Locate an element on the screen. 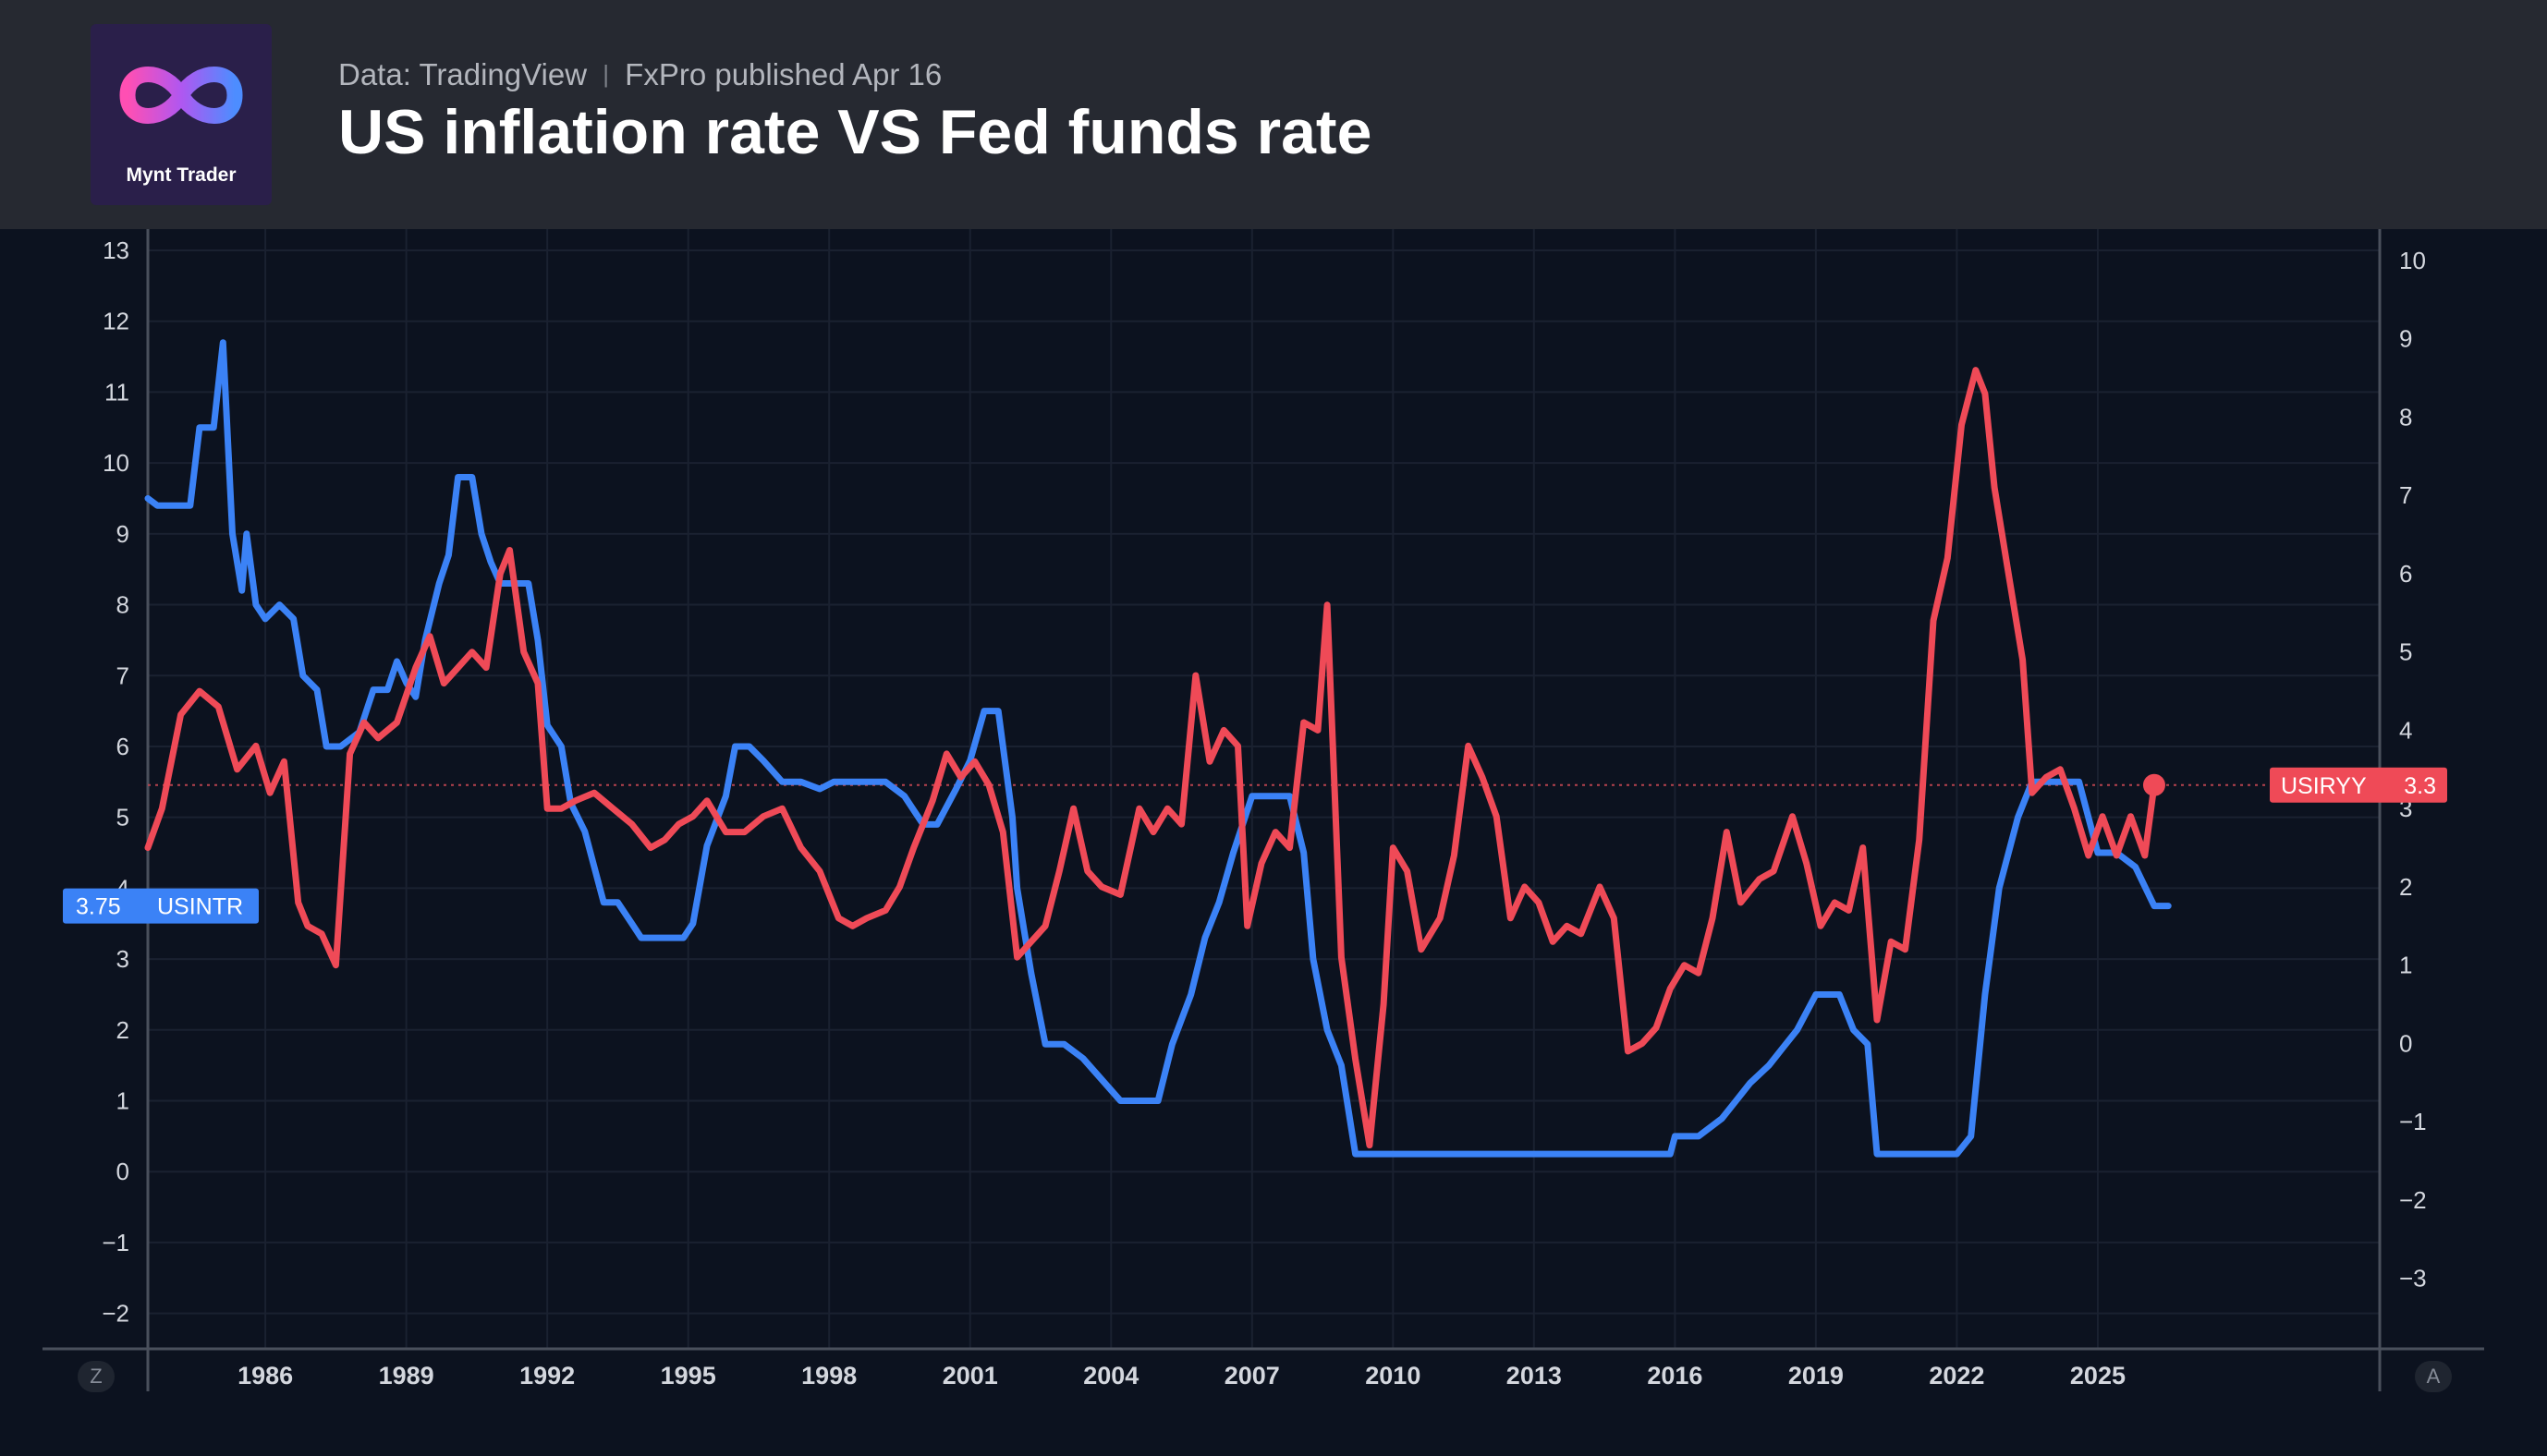 The height and width of the screenshot is (1456, 2547). left-axis-mode-button: Z is located at coordinates (96, 1376).